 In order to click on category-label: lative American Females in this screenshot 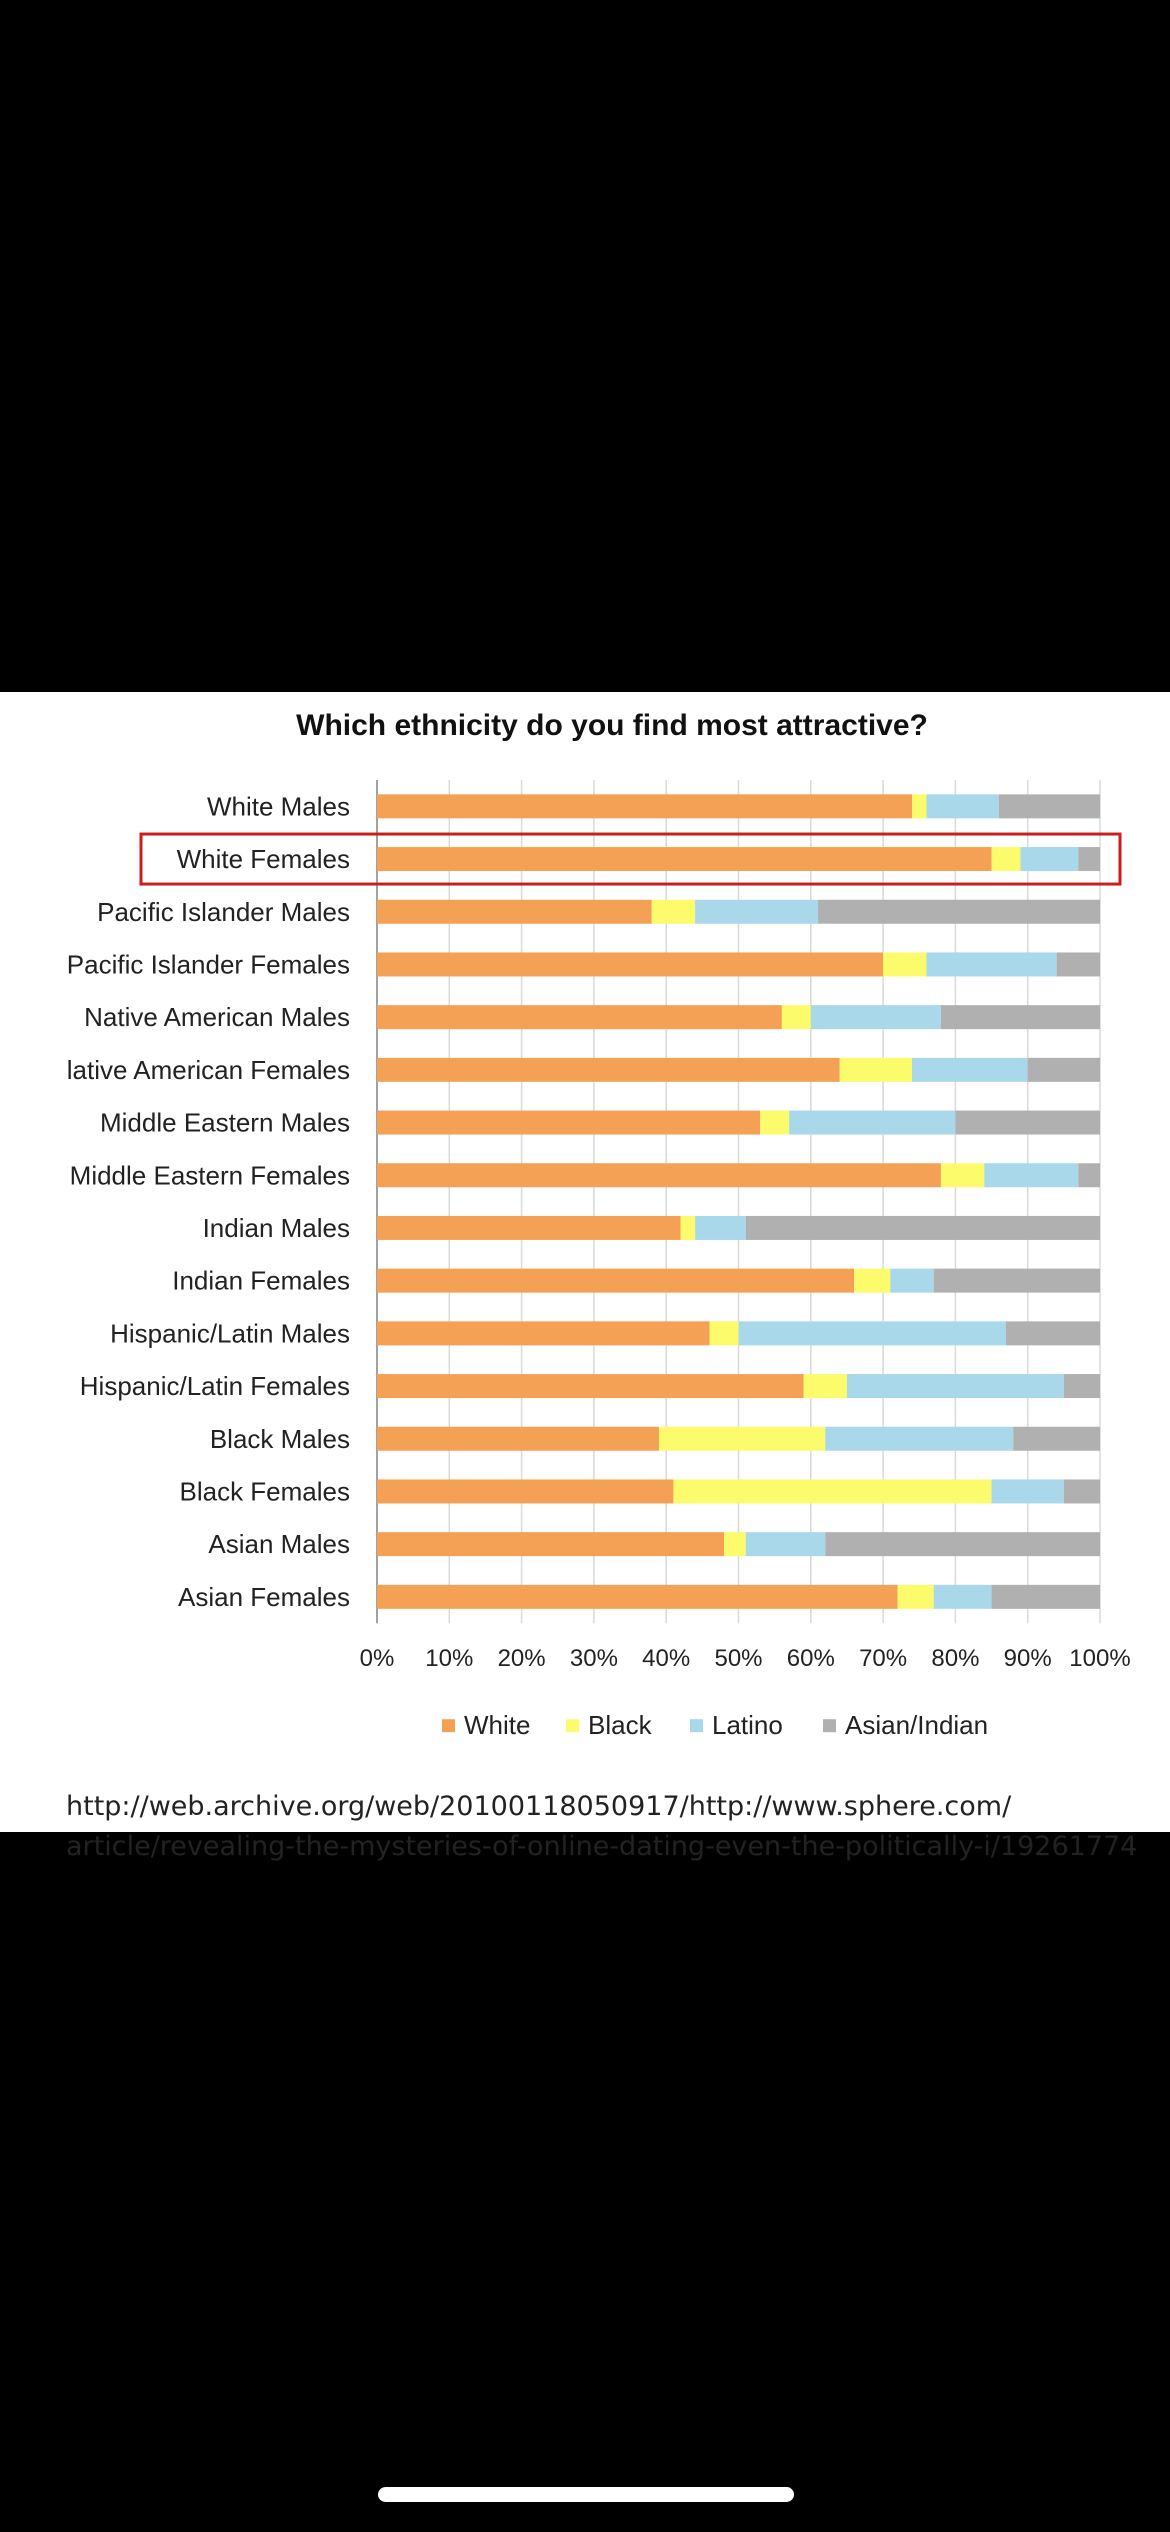, I will do `click(208, 1070)`.